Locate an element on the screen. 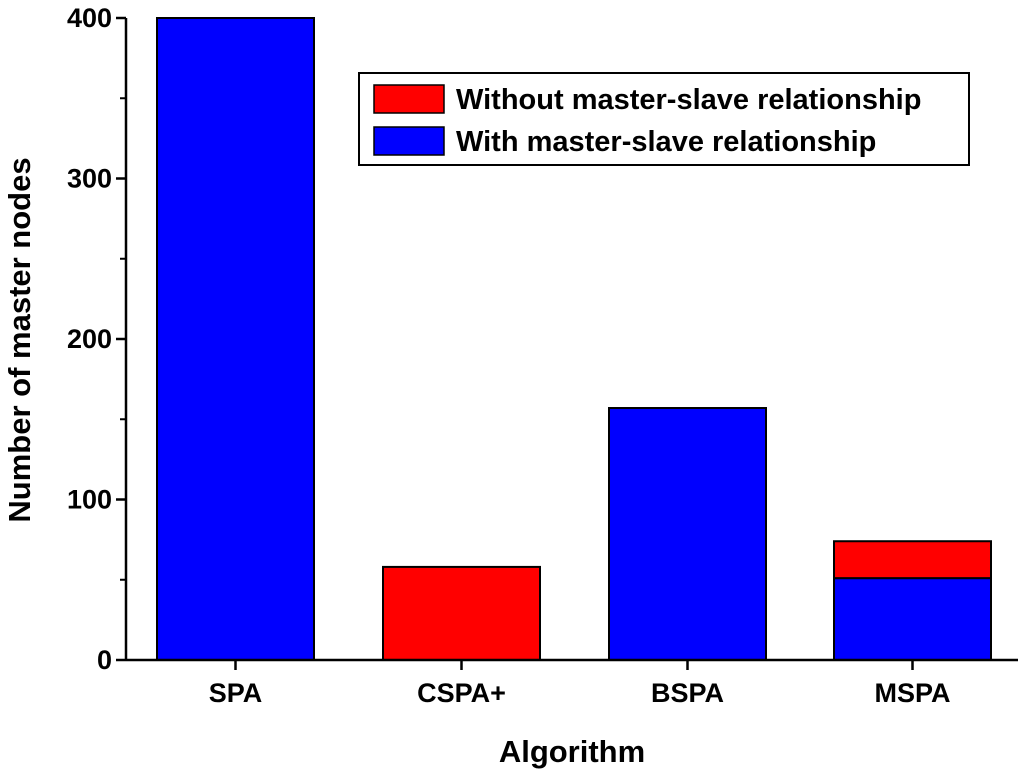  y-tick-label: 100 is located at coordinates (89, 500).